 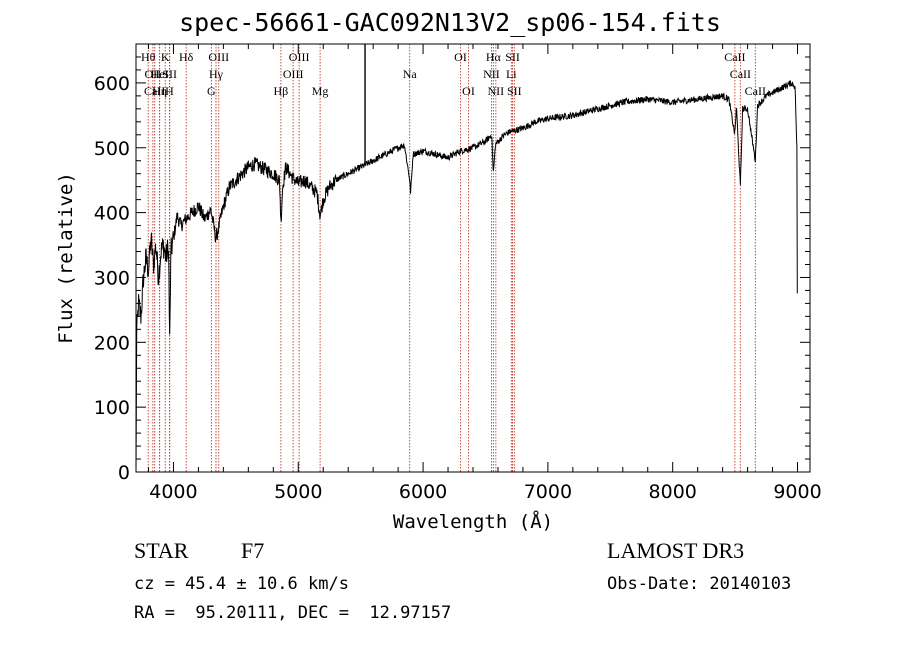 I want to click on y-tick-label: 500, so click(x=112, y=149).